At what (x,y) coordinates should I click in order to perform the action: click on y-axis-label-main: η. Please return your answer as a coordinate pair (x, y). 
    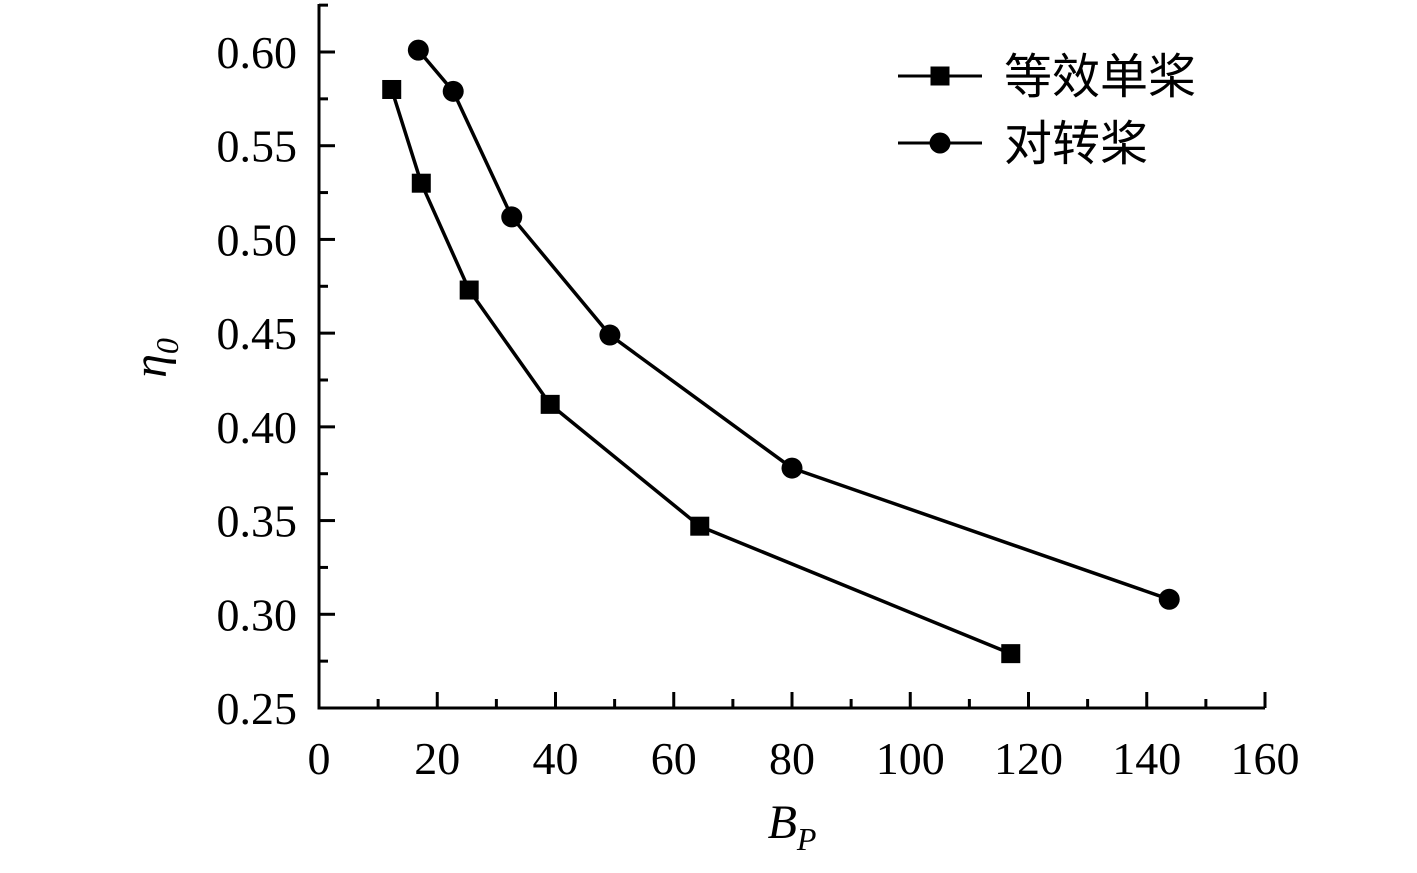
    Looking at the image, I should click on (150, 366).